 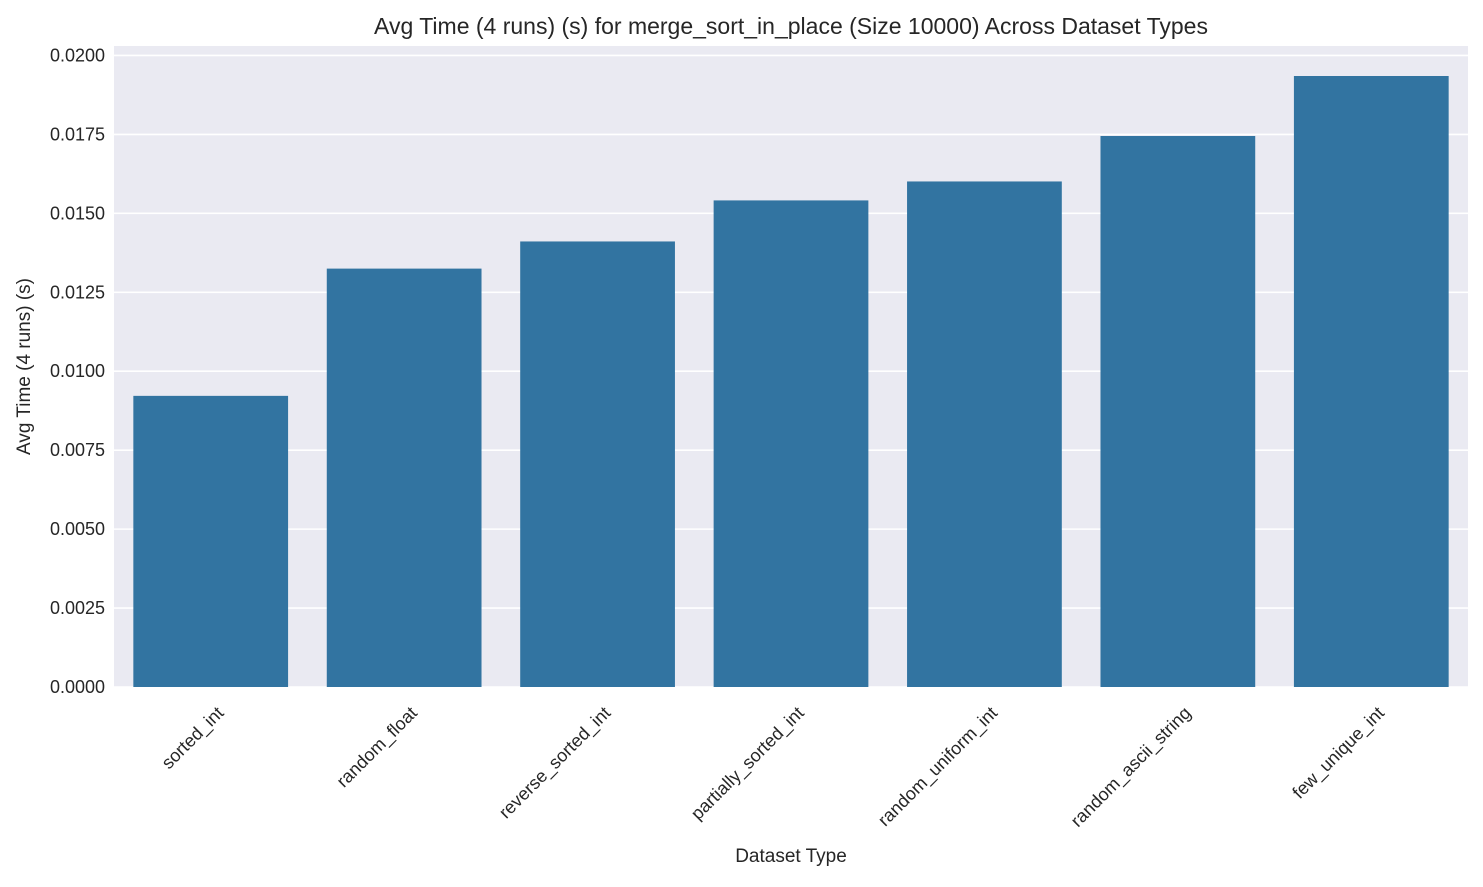 What do you see at coordinates (377, 747) in the screenshot?
I see `x-tick-label: random_float` at bounding box center [377, 747].